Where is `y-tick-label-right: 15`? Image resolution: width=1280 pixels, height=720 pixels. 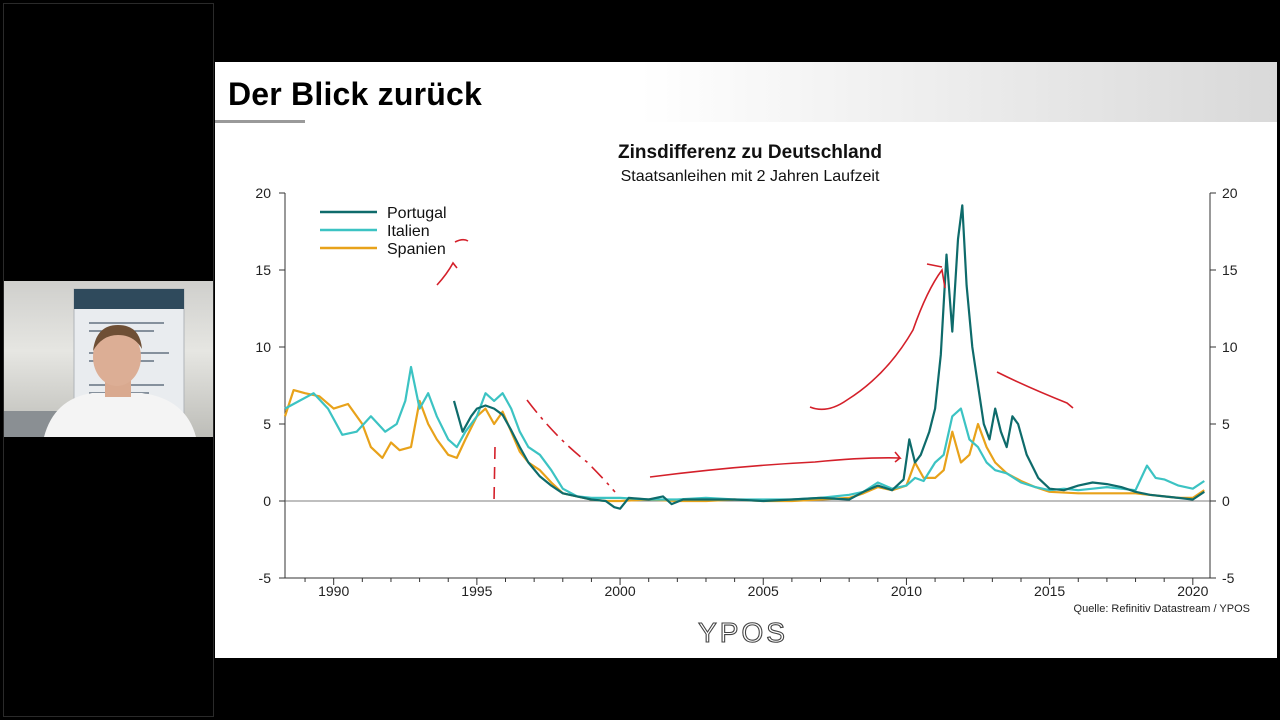
y-tick-label-right: 15 is located at coordinates (1230, 270).